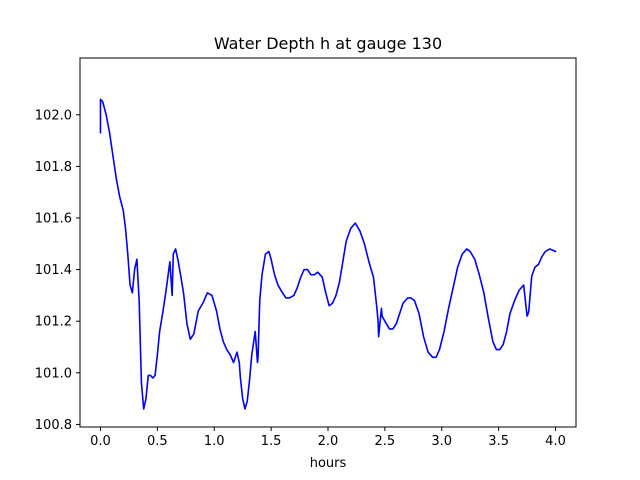 The height and width of the screenshot is (480, 640). What do you see at coordinates (53, 270) in the screenshot?
I see `y-tick-label: 101.4` at bounding box center [53, 270].